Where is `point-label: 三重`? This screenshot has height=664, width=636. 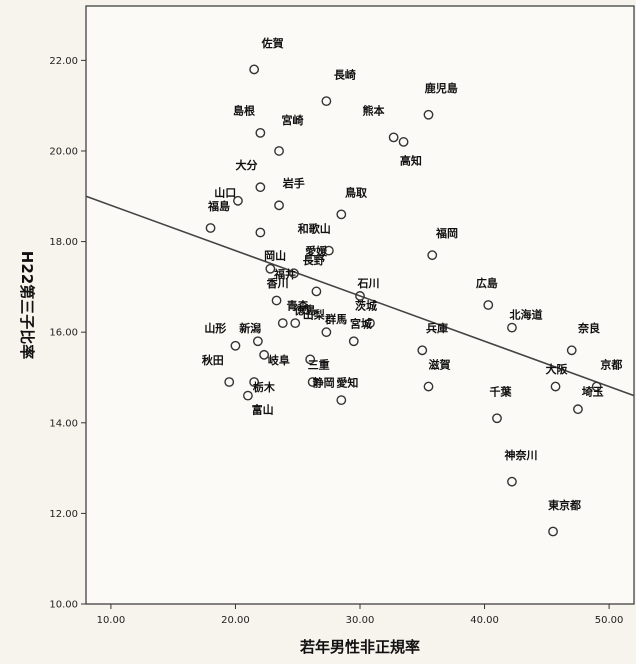 point-label: 三重 is located at coordinates (319, 364).